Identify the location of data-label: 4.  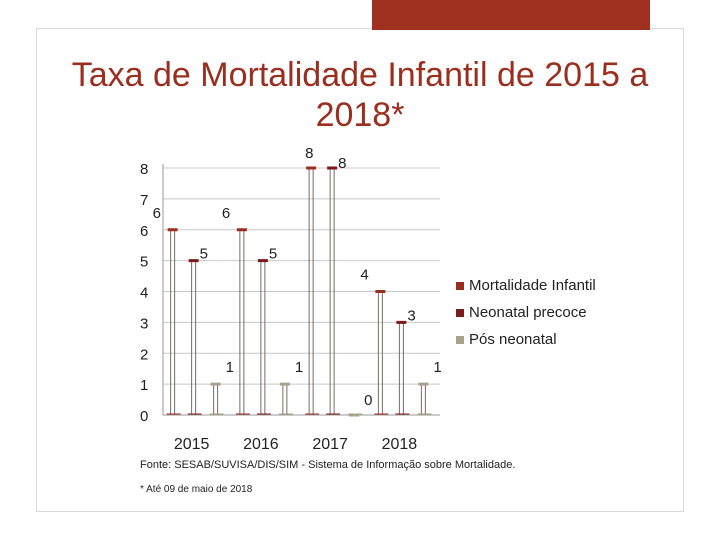
(364, 275).